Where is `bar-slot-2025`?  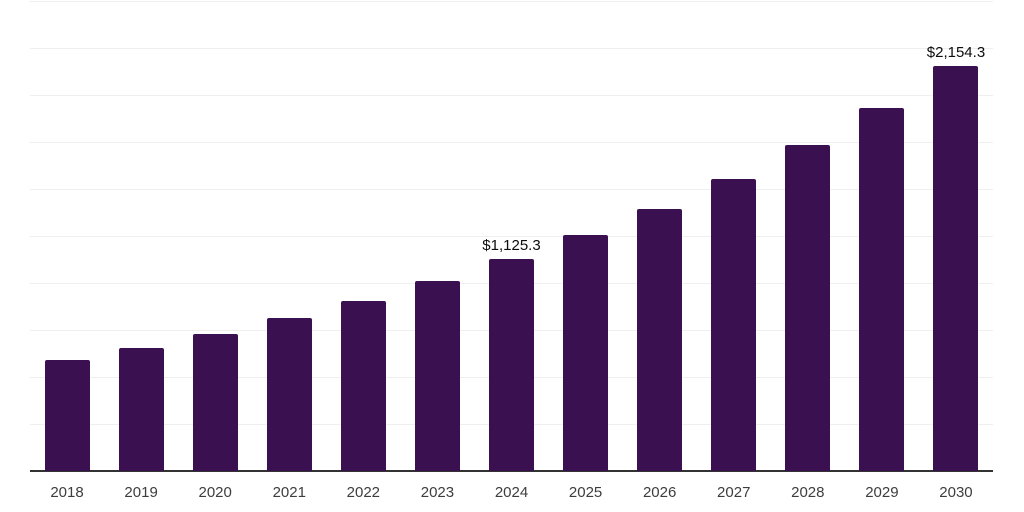
bar-slot-2025 is located at coordinates (586, 236).